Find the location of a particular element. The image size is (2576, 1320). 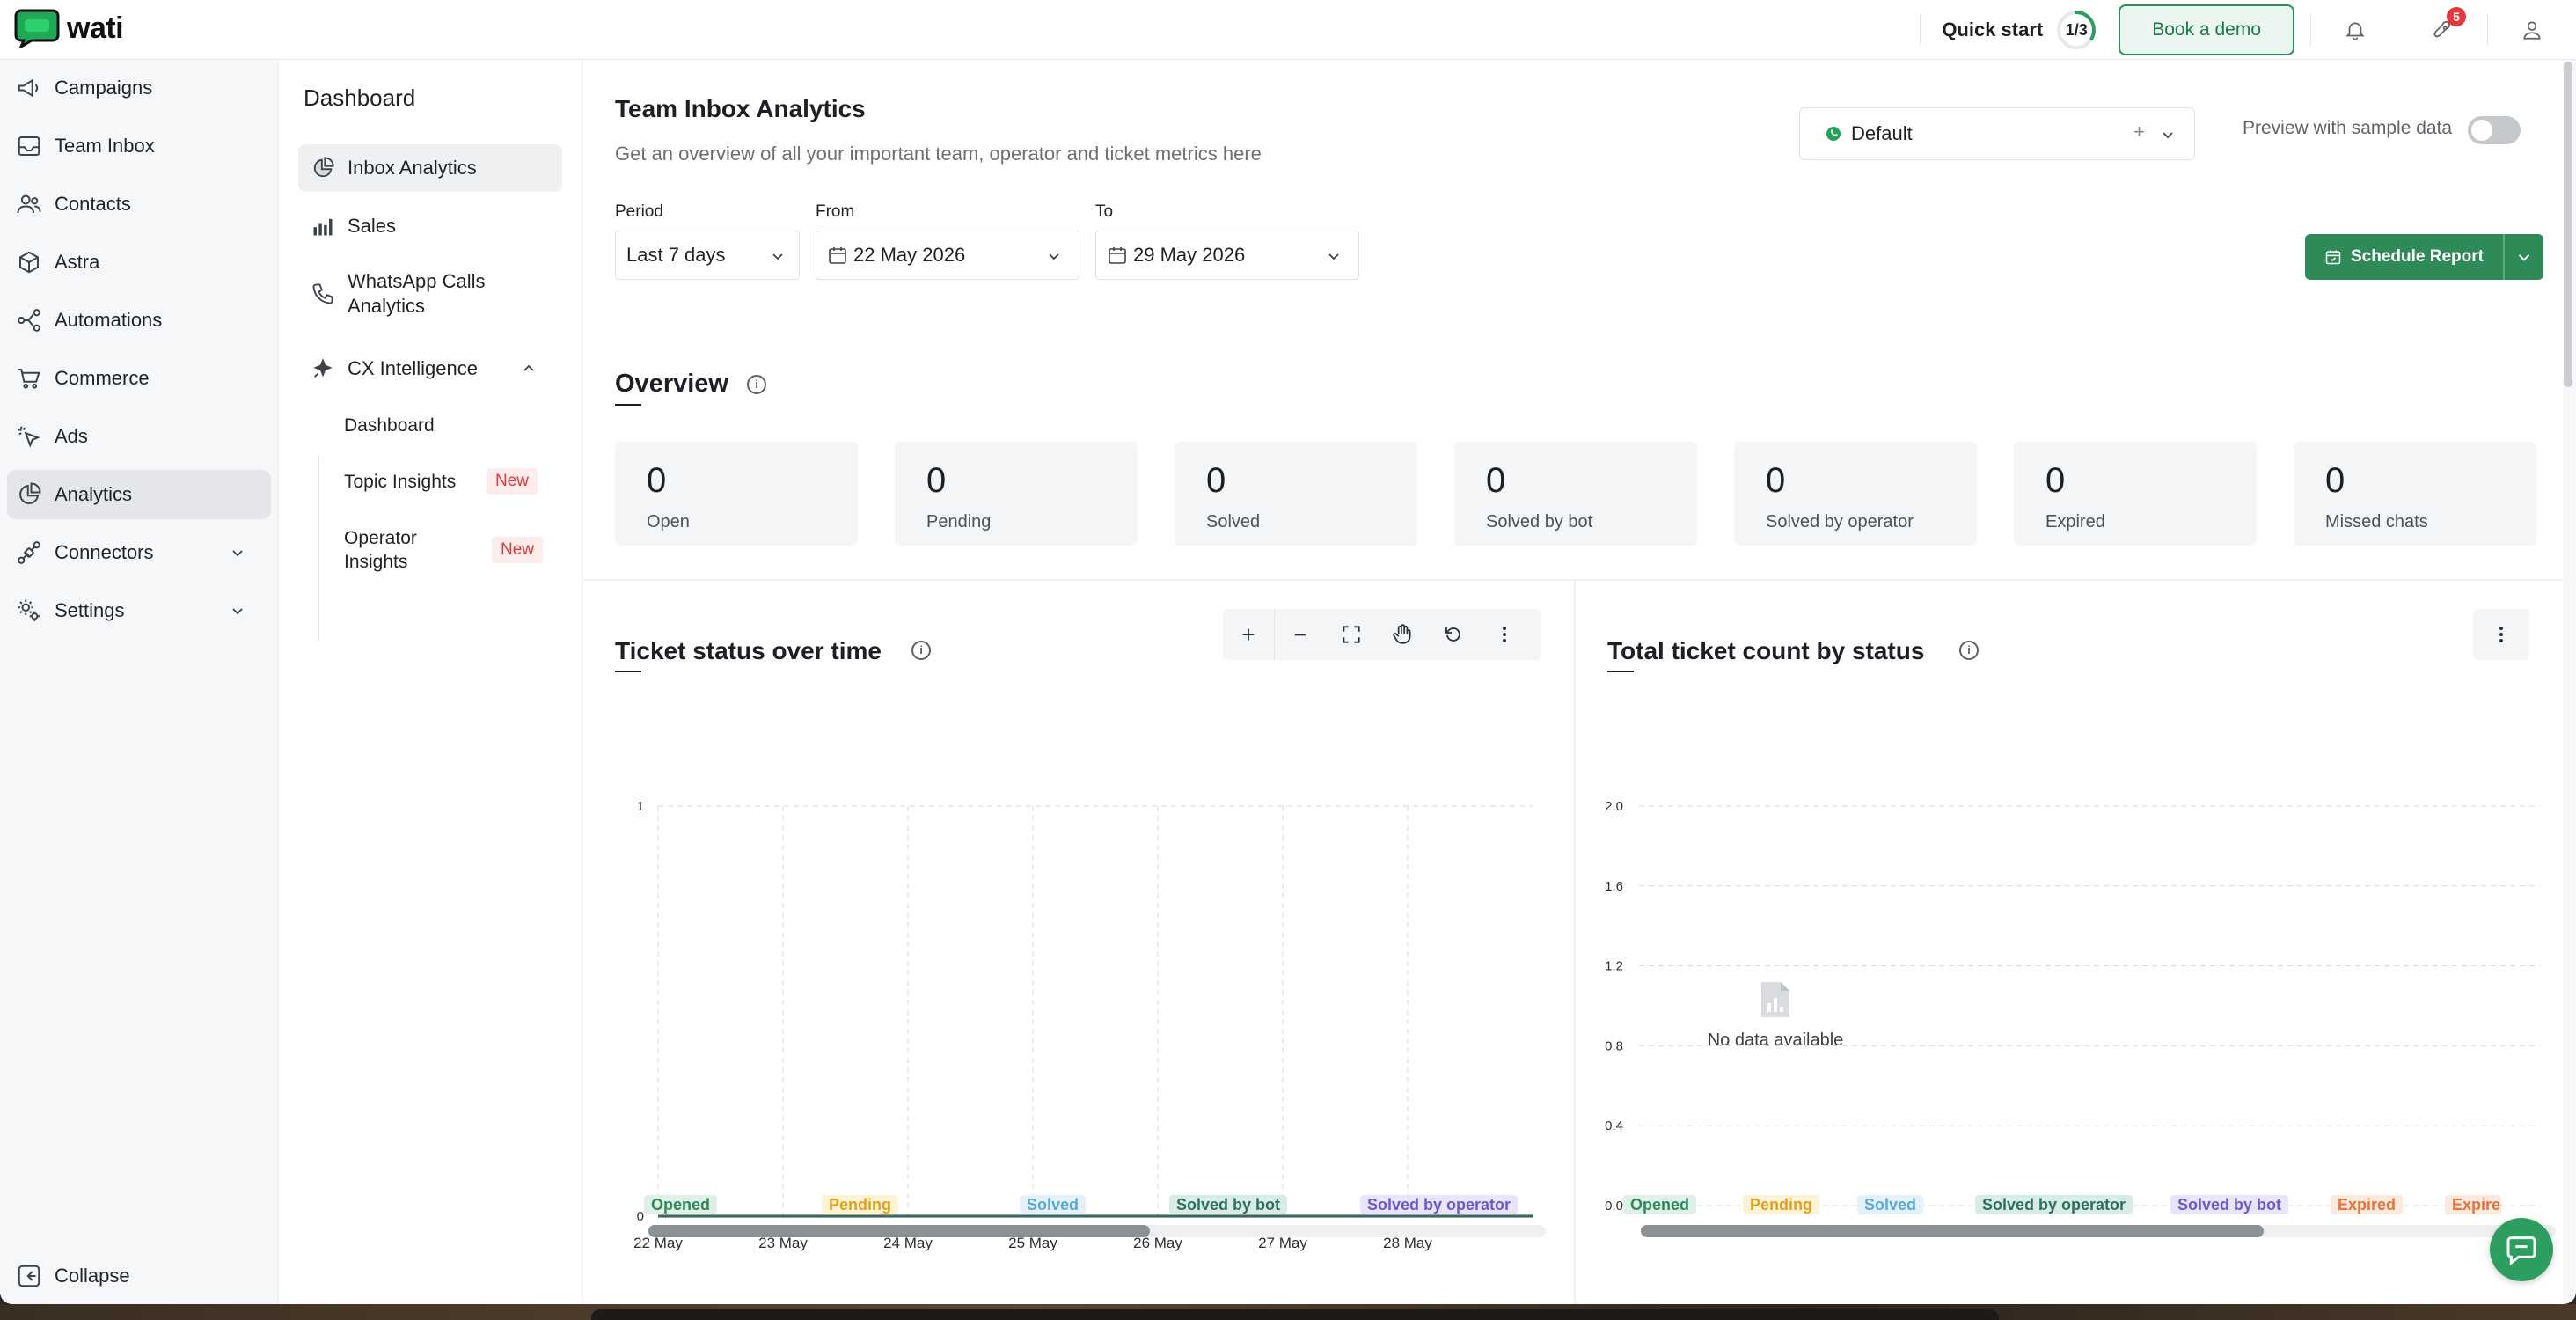

y-tick-label: 0.0 is located at coordinates (1614, 1207).